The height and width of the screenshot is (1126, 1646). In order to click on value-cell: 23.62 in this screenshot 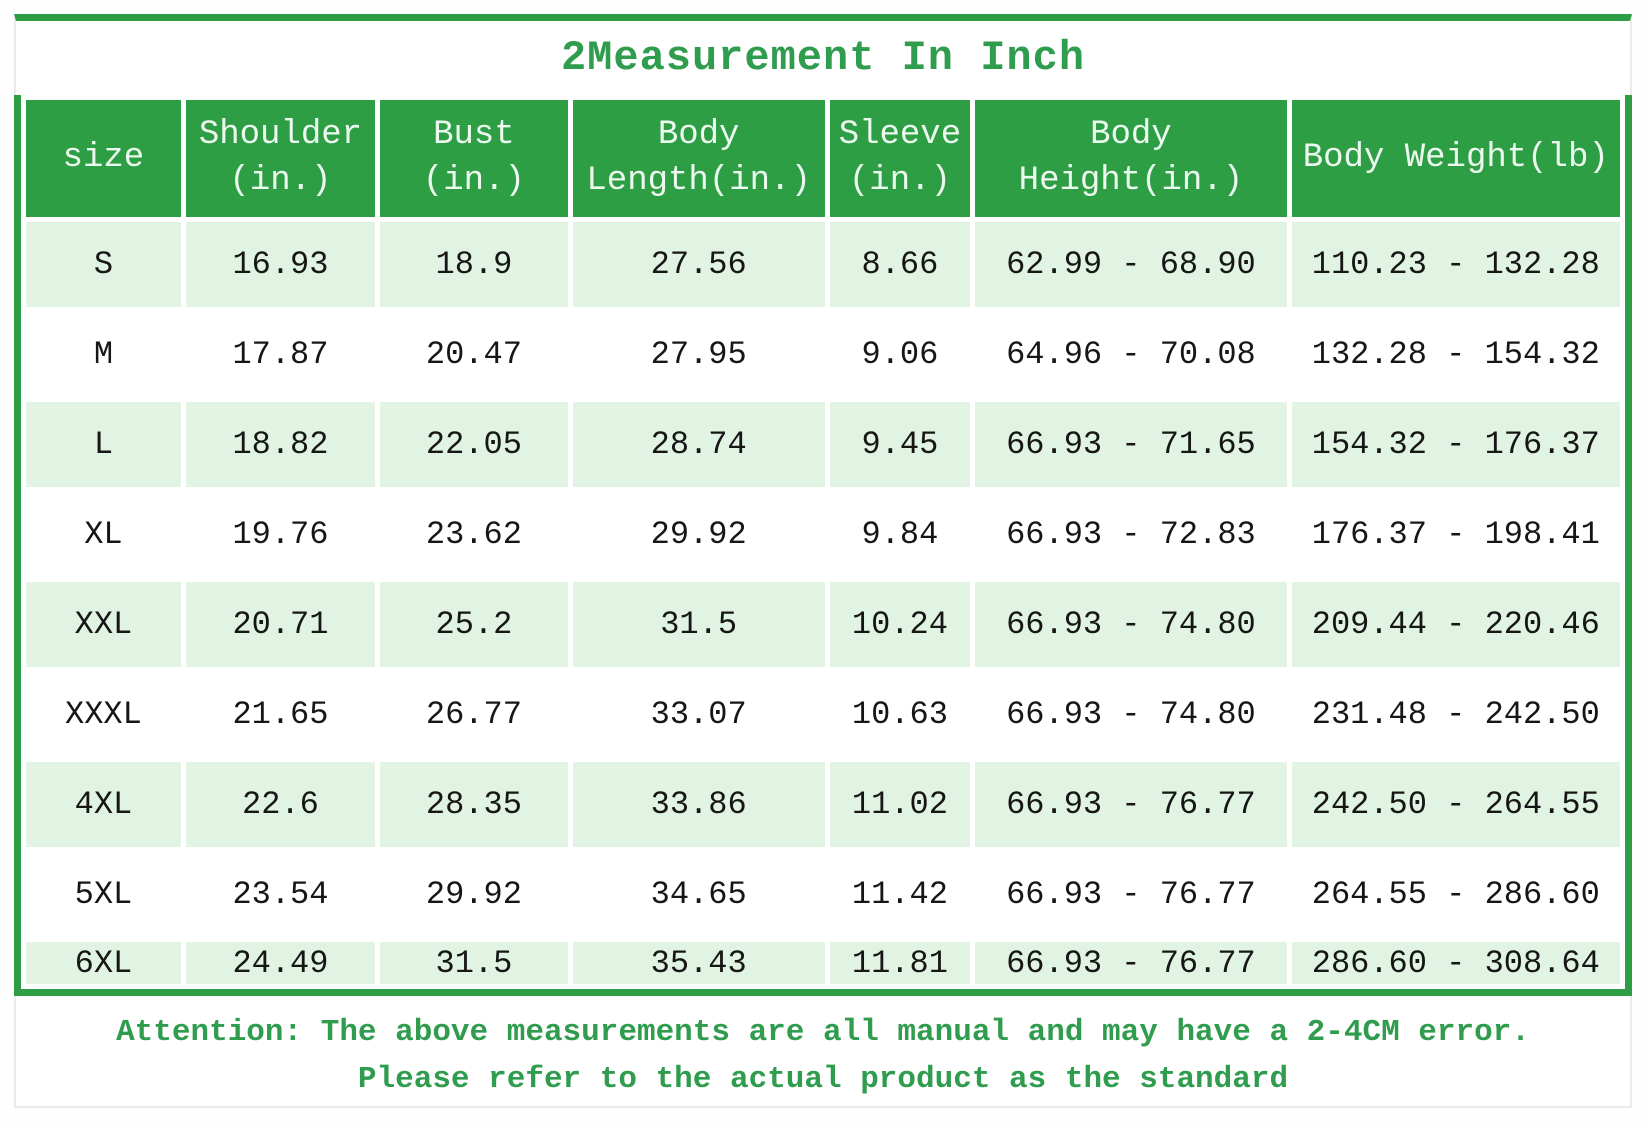, I will do `click(474, 534)`.